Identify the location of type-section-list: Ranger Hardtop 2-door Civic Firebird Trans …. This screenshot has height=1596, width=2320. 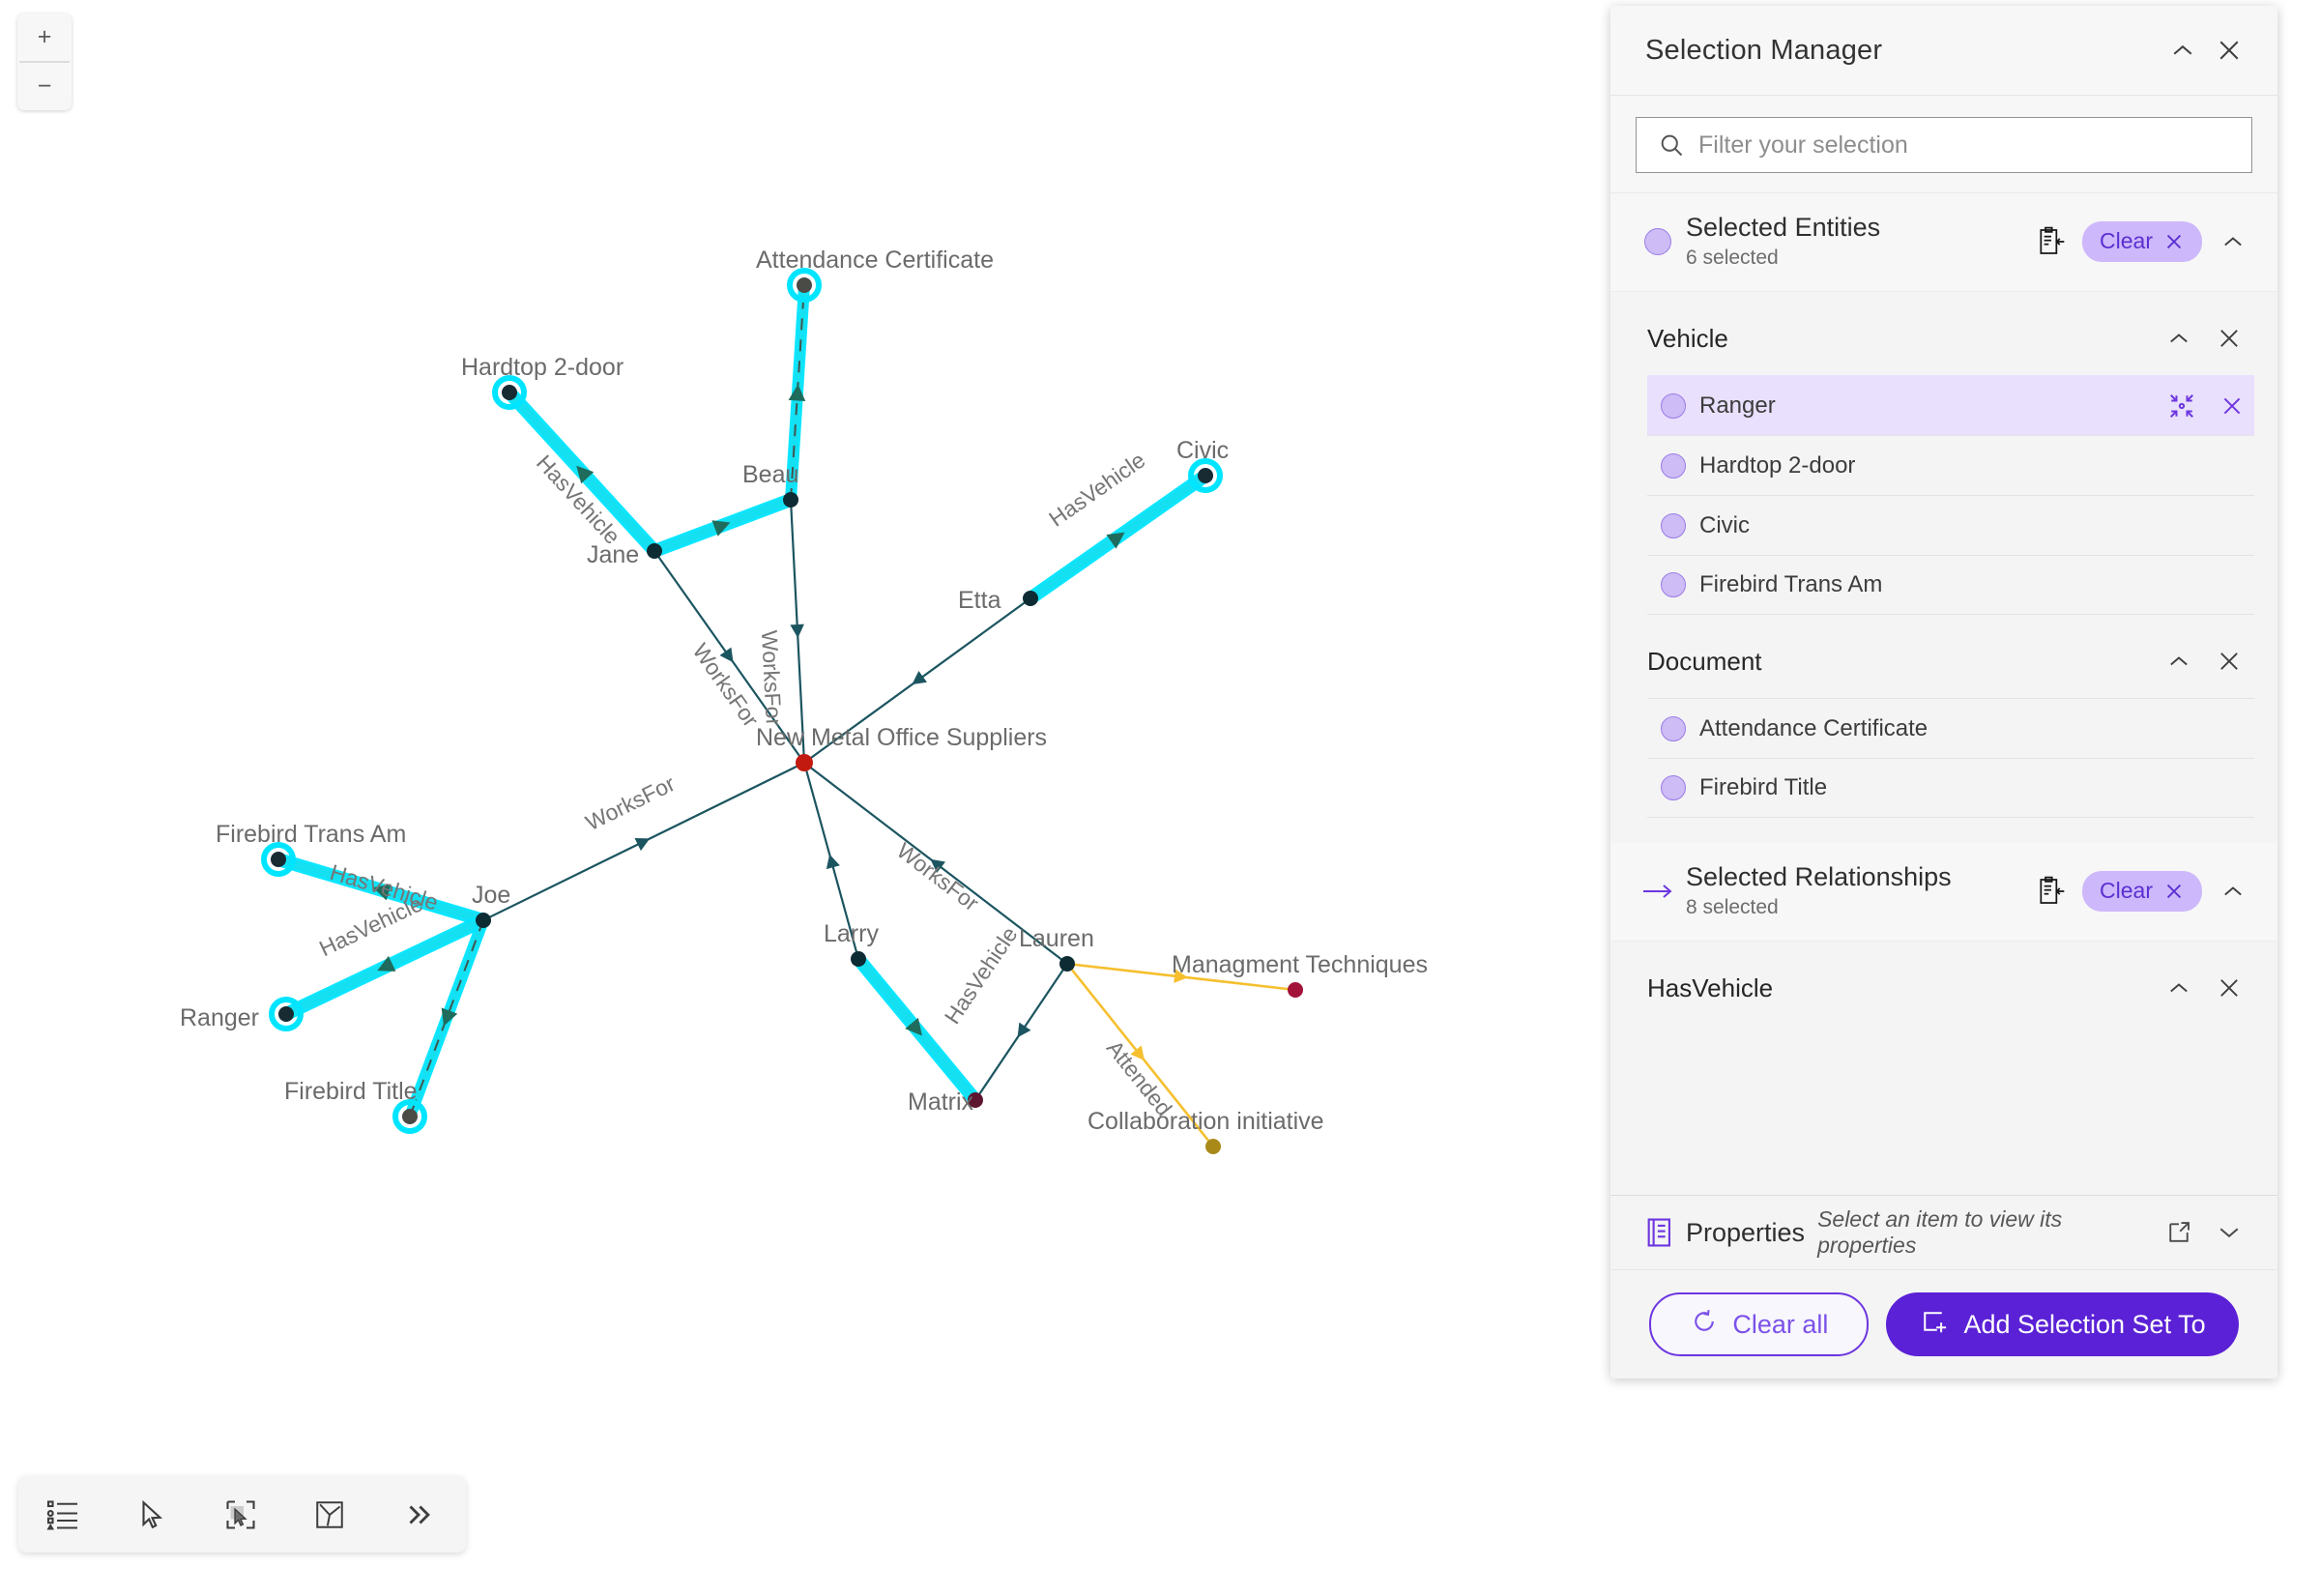
(1944, 495).